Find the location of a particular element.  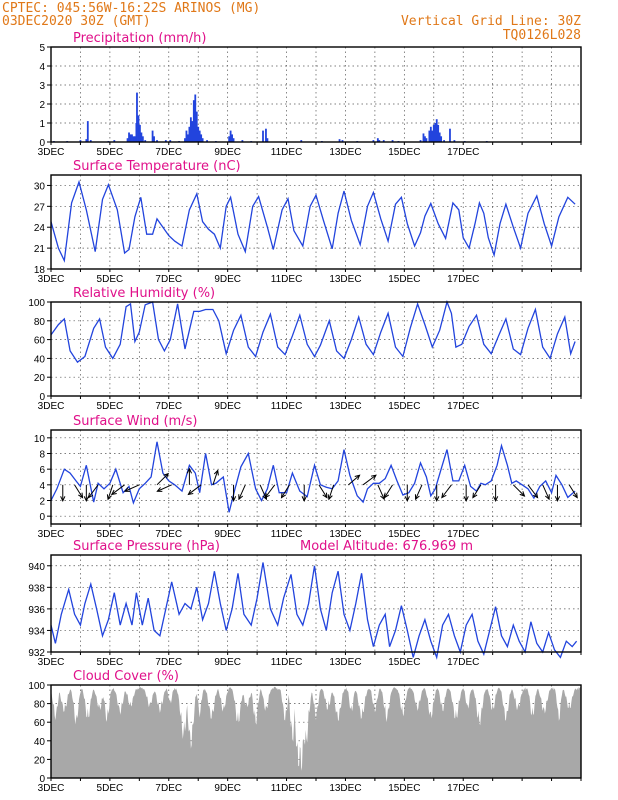

wind-xtick-label: 17DEC is located at coordinates (463, 534).